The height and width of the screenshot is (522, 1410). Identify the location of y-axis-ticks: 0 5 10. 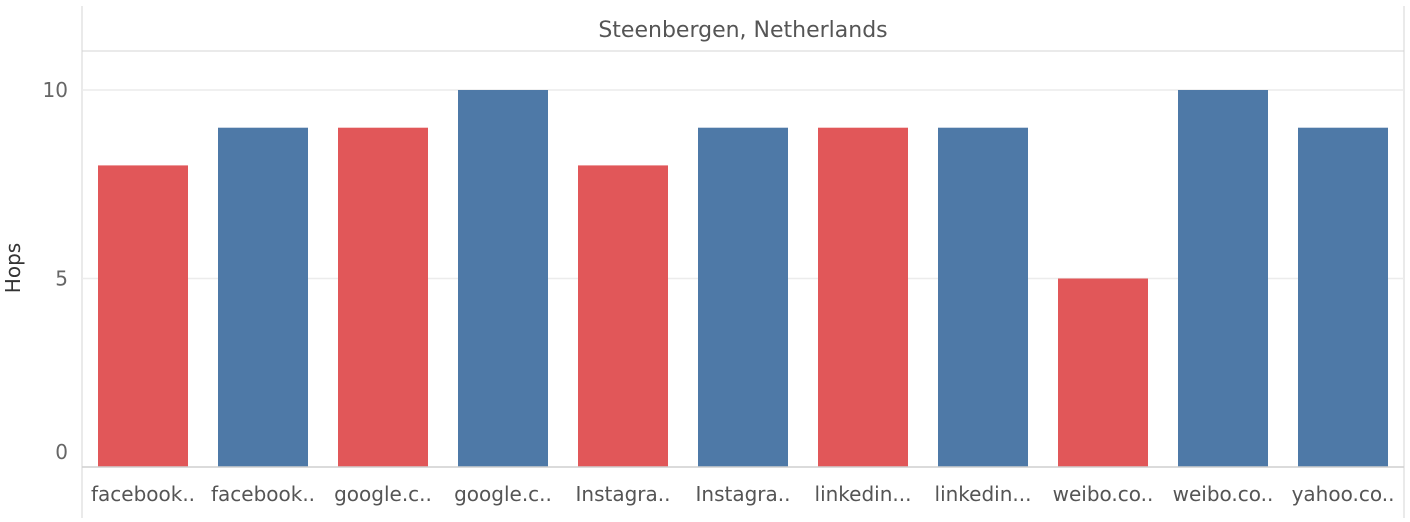
(55, 271).